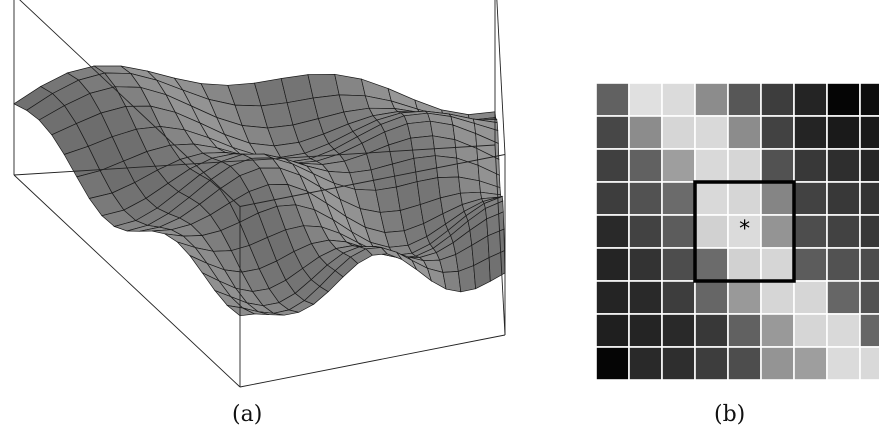 The width and height of the screenshot is (879, 435). I want to click on center-marker: *, so click(745, 229).